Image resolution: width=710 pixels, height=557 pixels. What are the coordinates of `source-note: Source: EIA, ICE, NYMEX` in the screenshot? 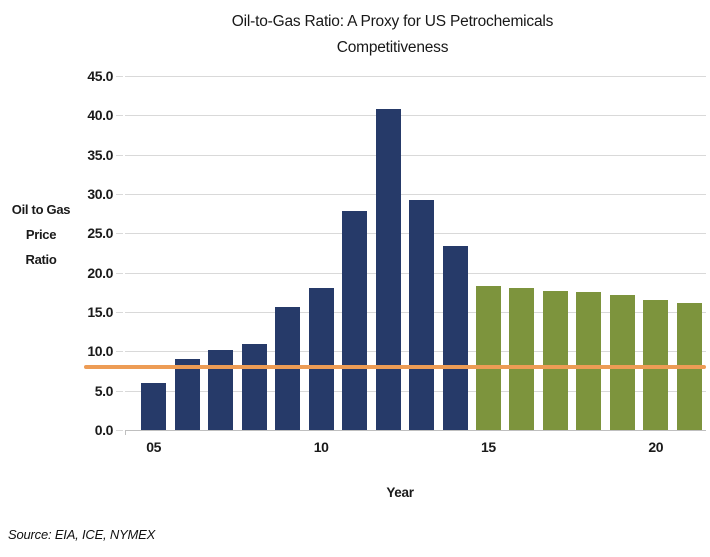 It's located at (82, 534).